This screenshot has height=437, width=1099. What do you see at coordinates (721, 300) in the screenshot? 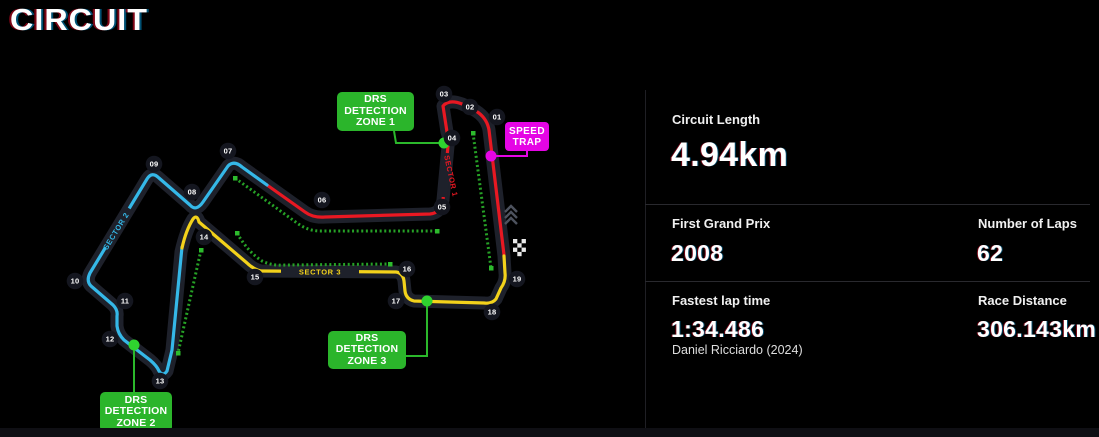
I see `fastest-lap-label: Fastest lap time` at bounding box center [721, 300].